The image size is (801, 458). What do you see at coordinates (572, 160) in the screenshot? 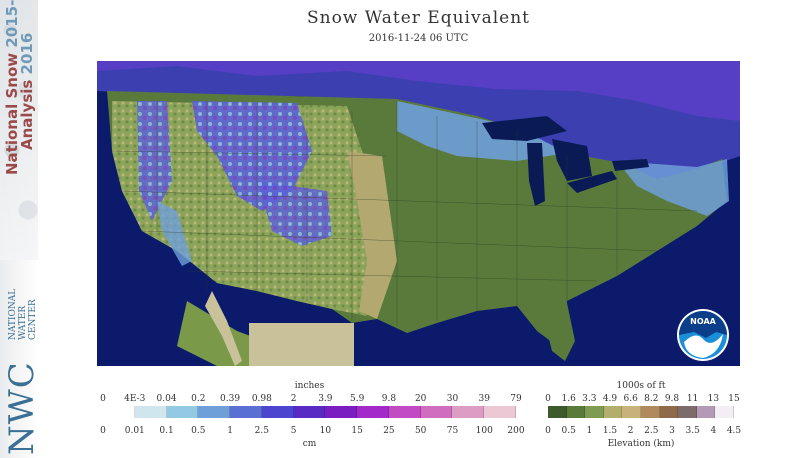
I see `lake-huron` at bounding box center [572, 160].